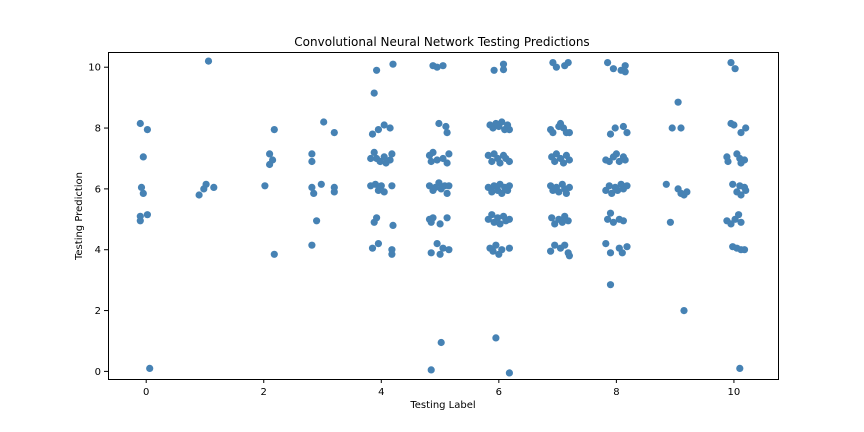  Describe the element at coordinates (441, 388) in the screenshot. I see `x-axis-ticks: 0 2 4 6 8 10` at that location.